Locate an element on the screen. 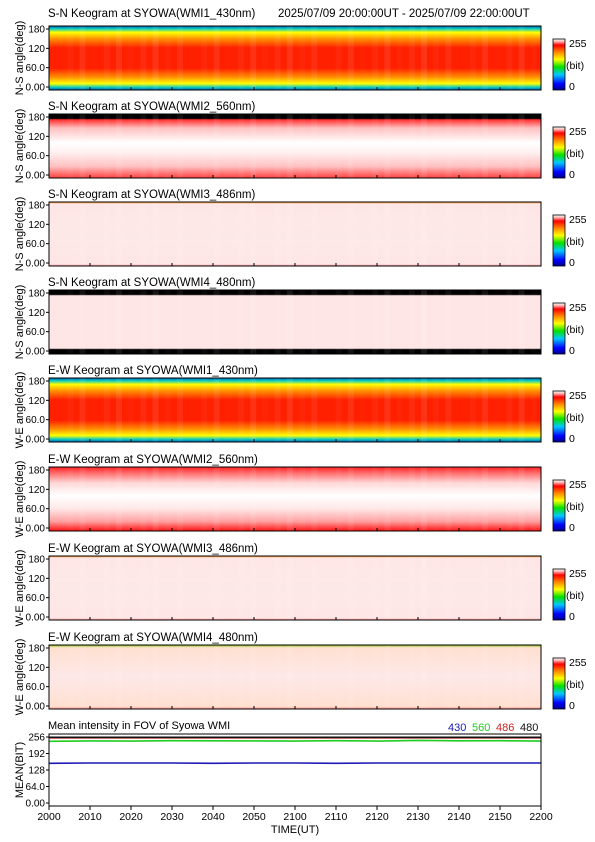 The image size is (595, 842). plot-area is located at coordinates (295, 770).